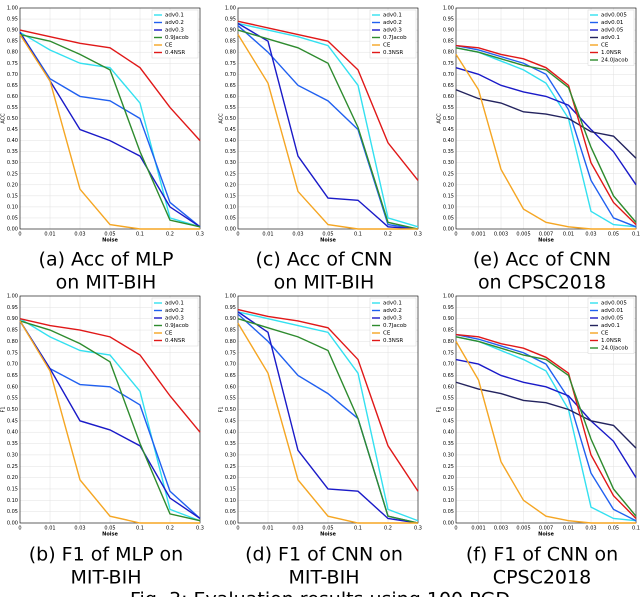 The height and width of the screenshot is (597, 640). Describe the element at coordinates (615, 349) in the screenshot. I see `legend-label: 24.0Jacob` at that location.